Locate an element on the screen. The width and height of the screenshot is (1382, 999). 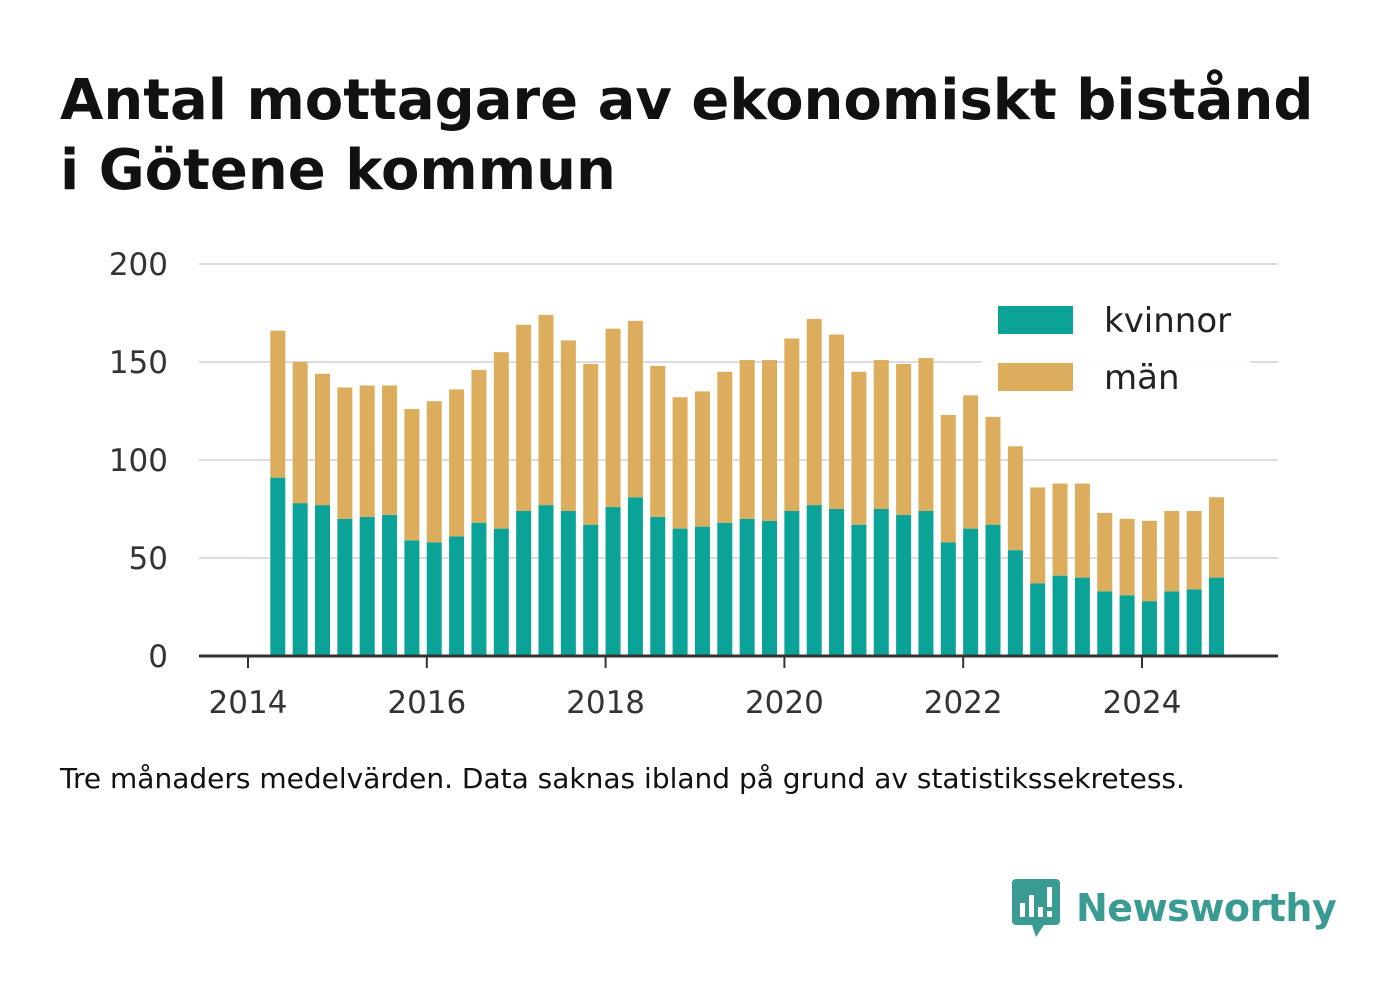
legend-label-man: män is located at coordinates (1142, 378).